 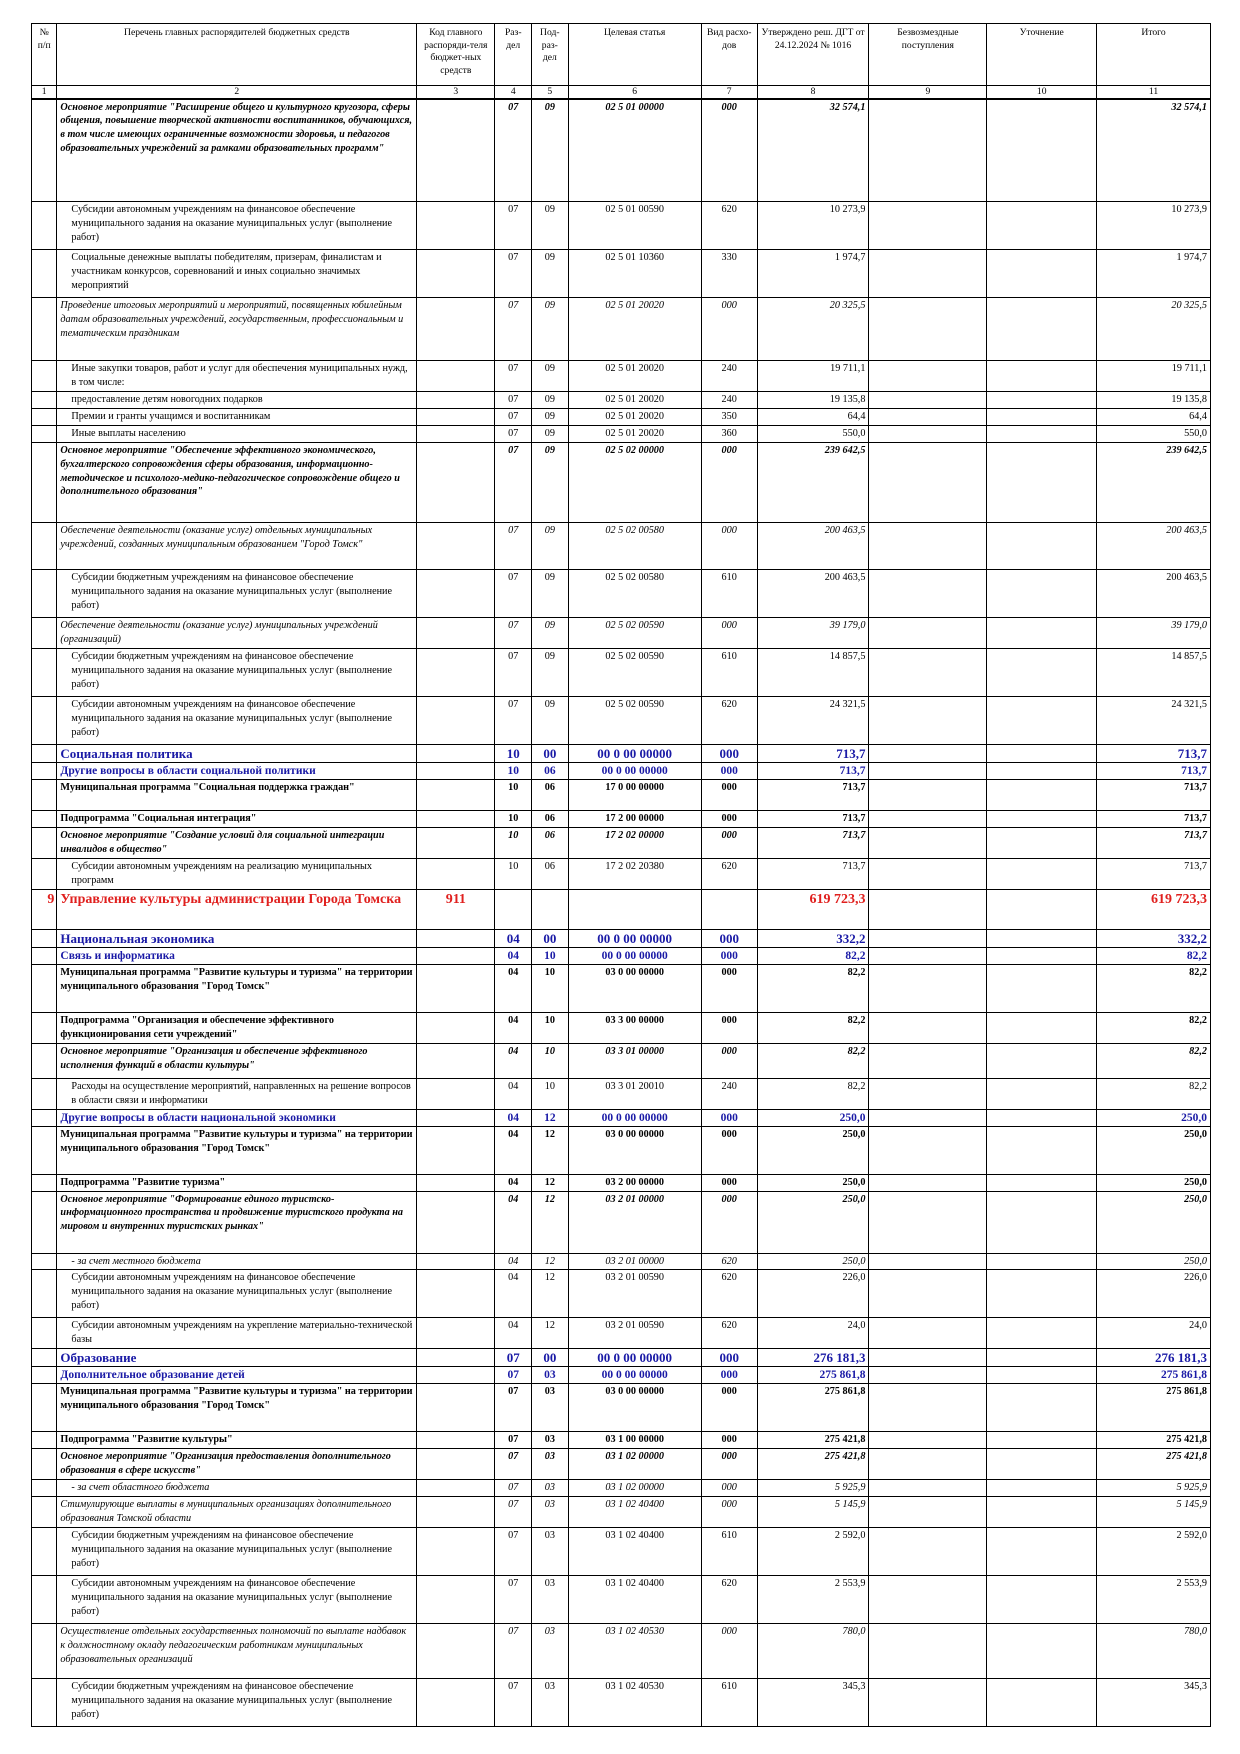 What do you see at coordinates (550, 1060) in the screenshot?
I see `row-subsection: 10` at bounding box center [550, 1060].